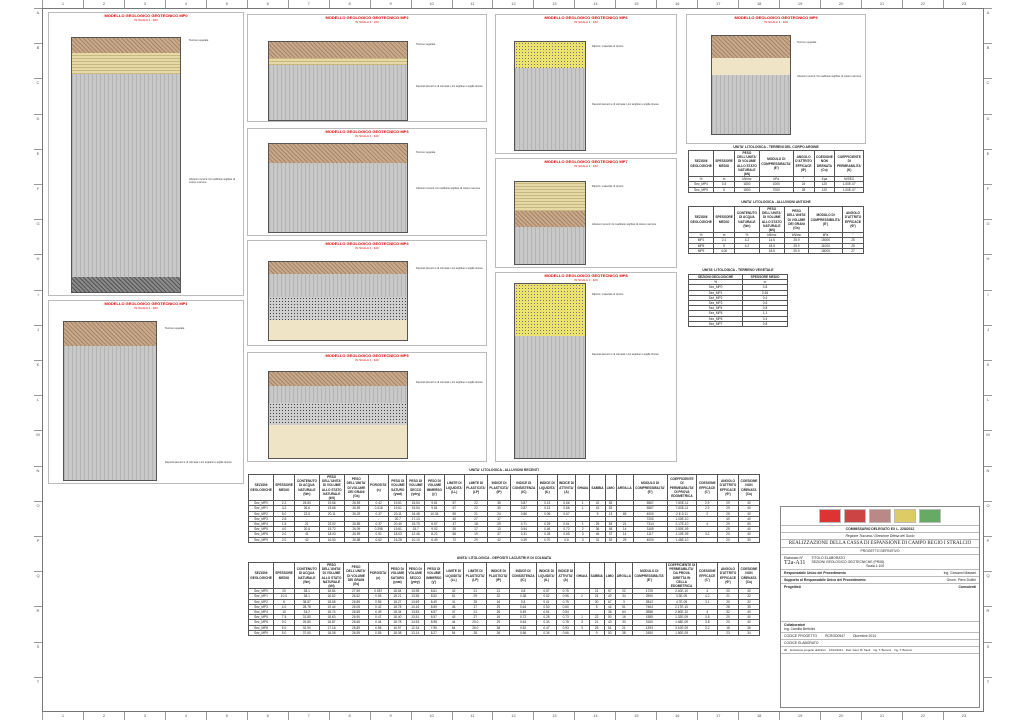 The height and width of the screenshot is (724, 1024). I want to click on table-cell: 4000, so click(650, 513).